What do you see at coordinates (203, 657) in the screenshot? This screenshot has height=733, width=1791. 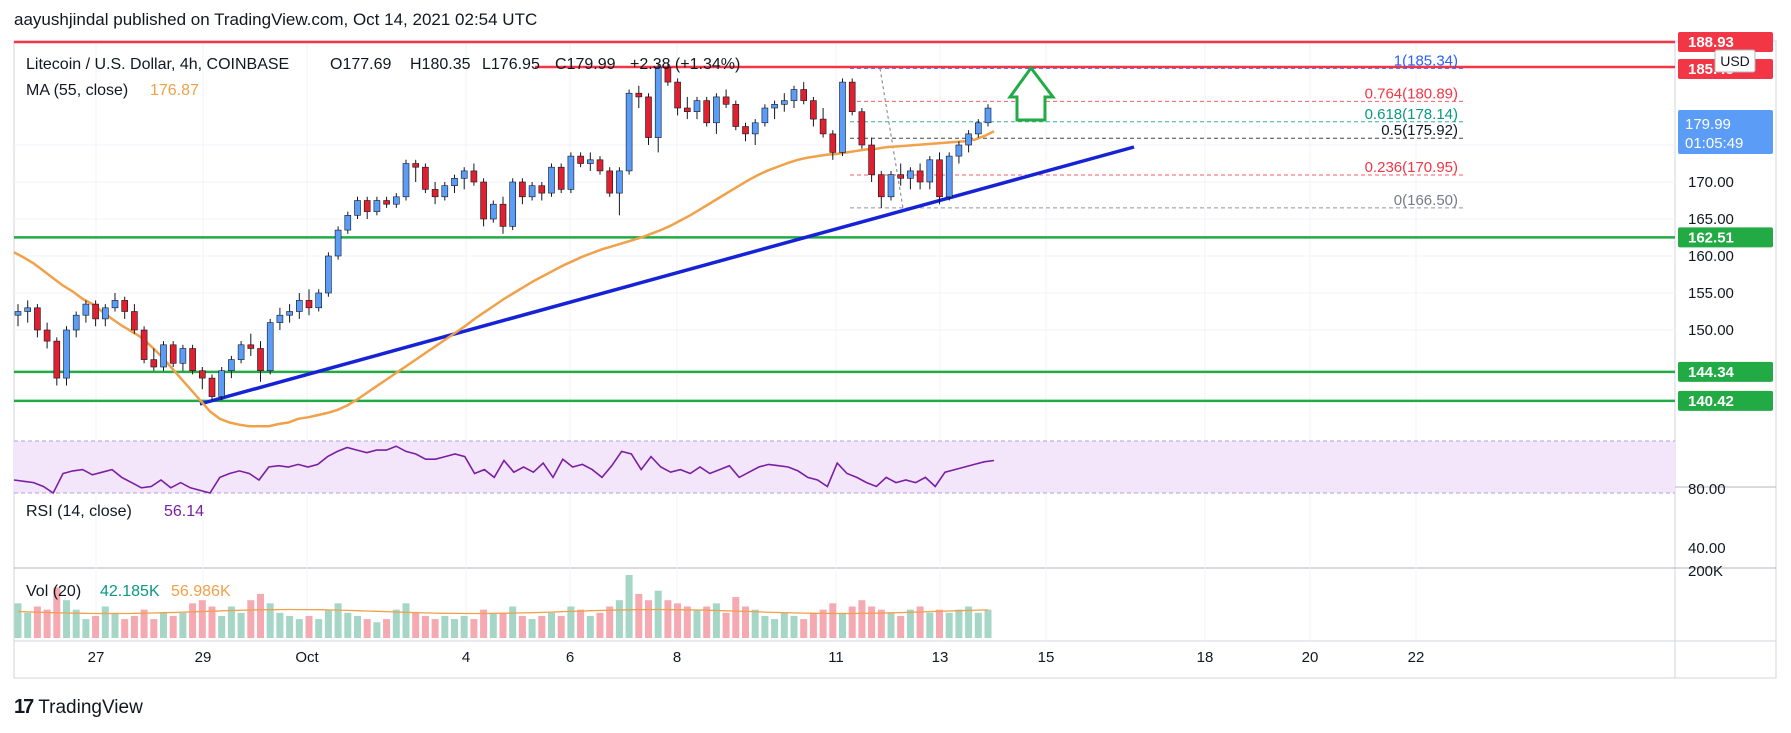 I see `time-tick-label: 29` at bounding box center [203, 657].